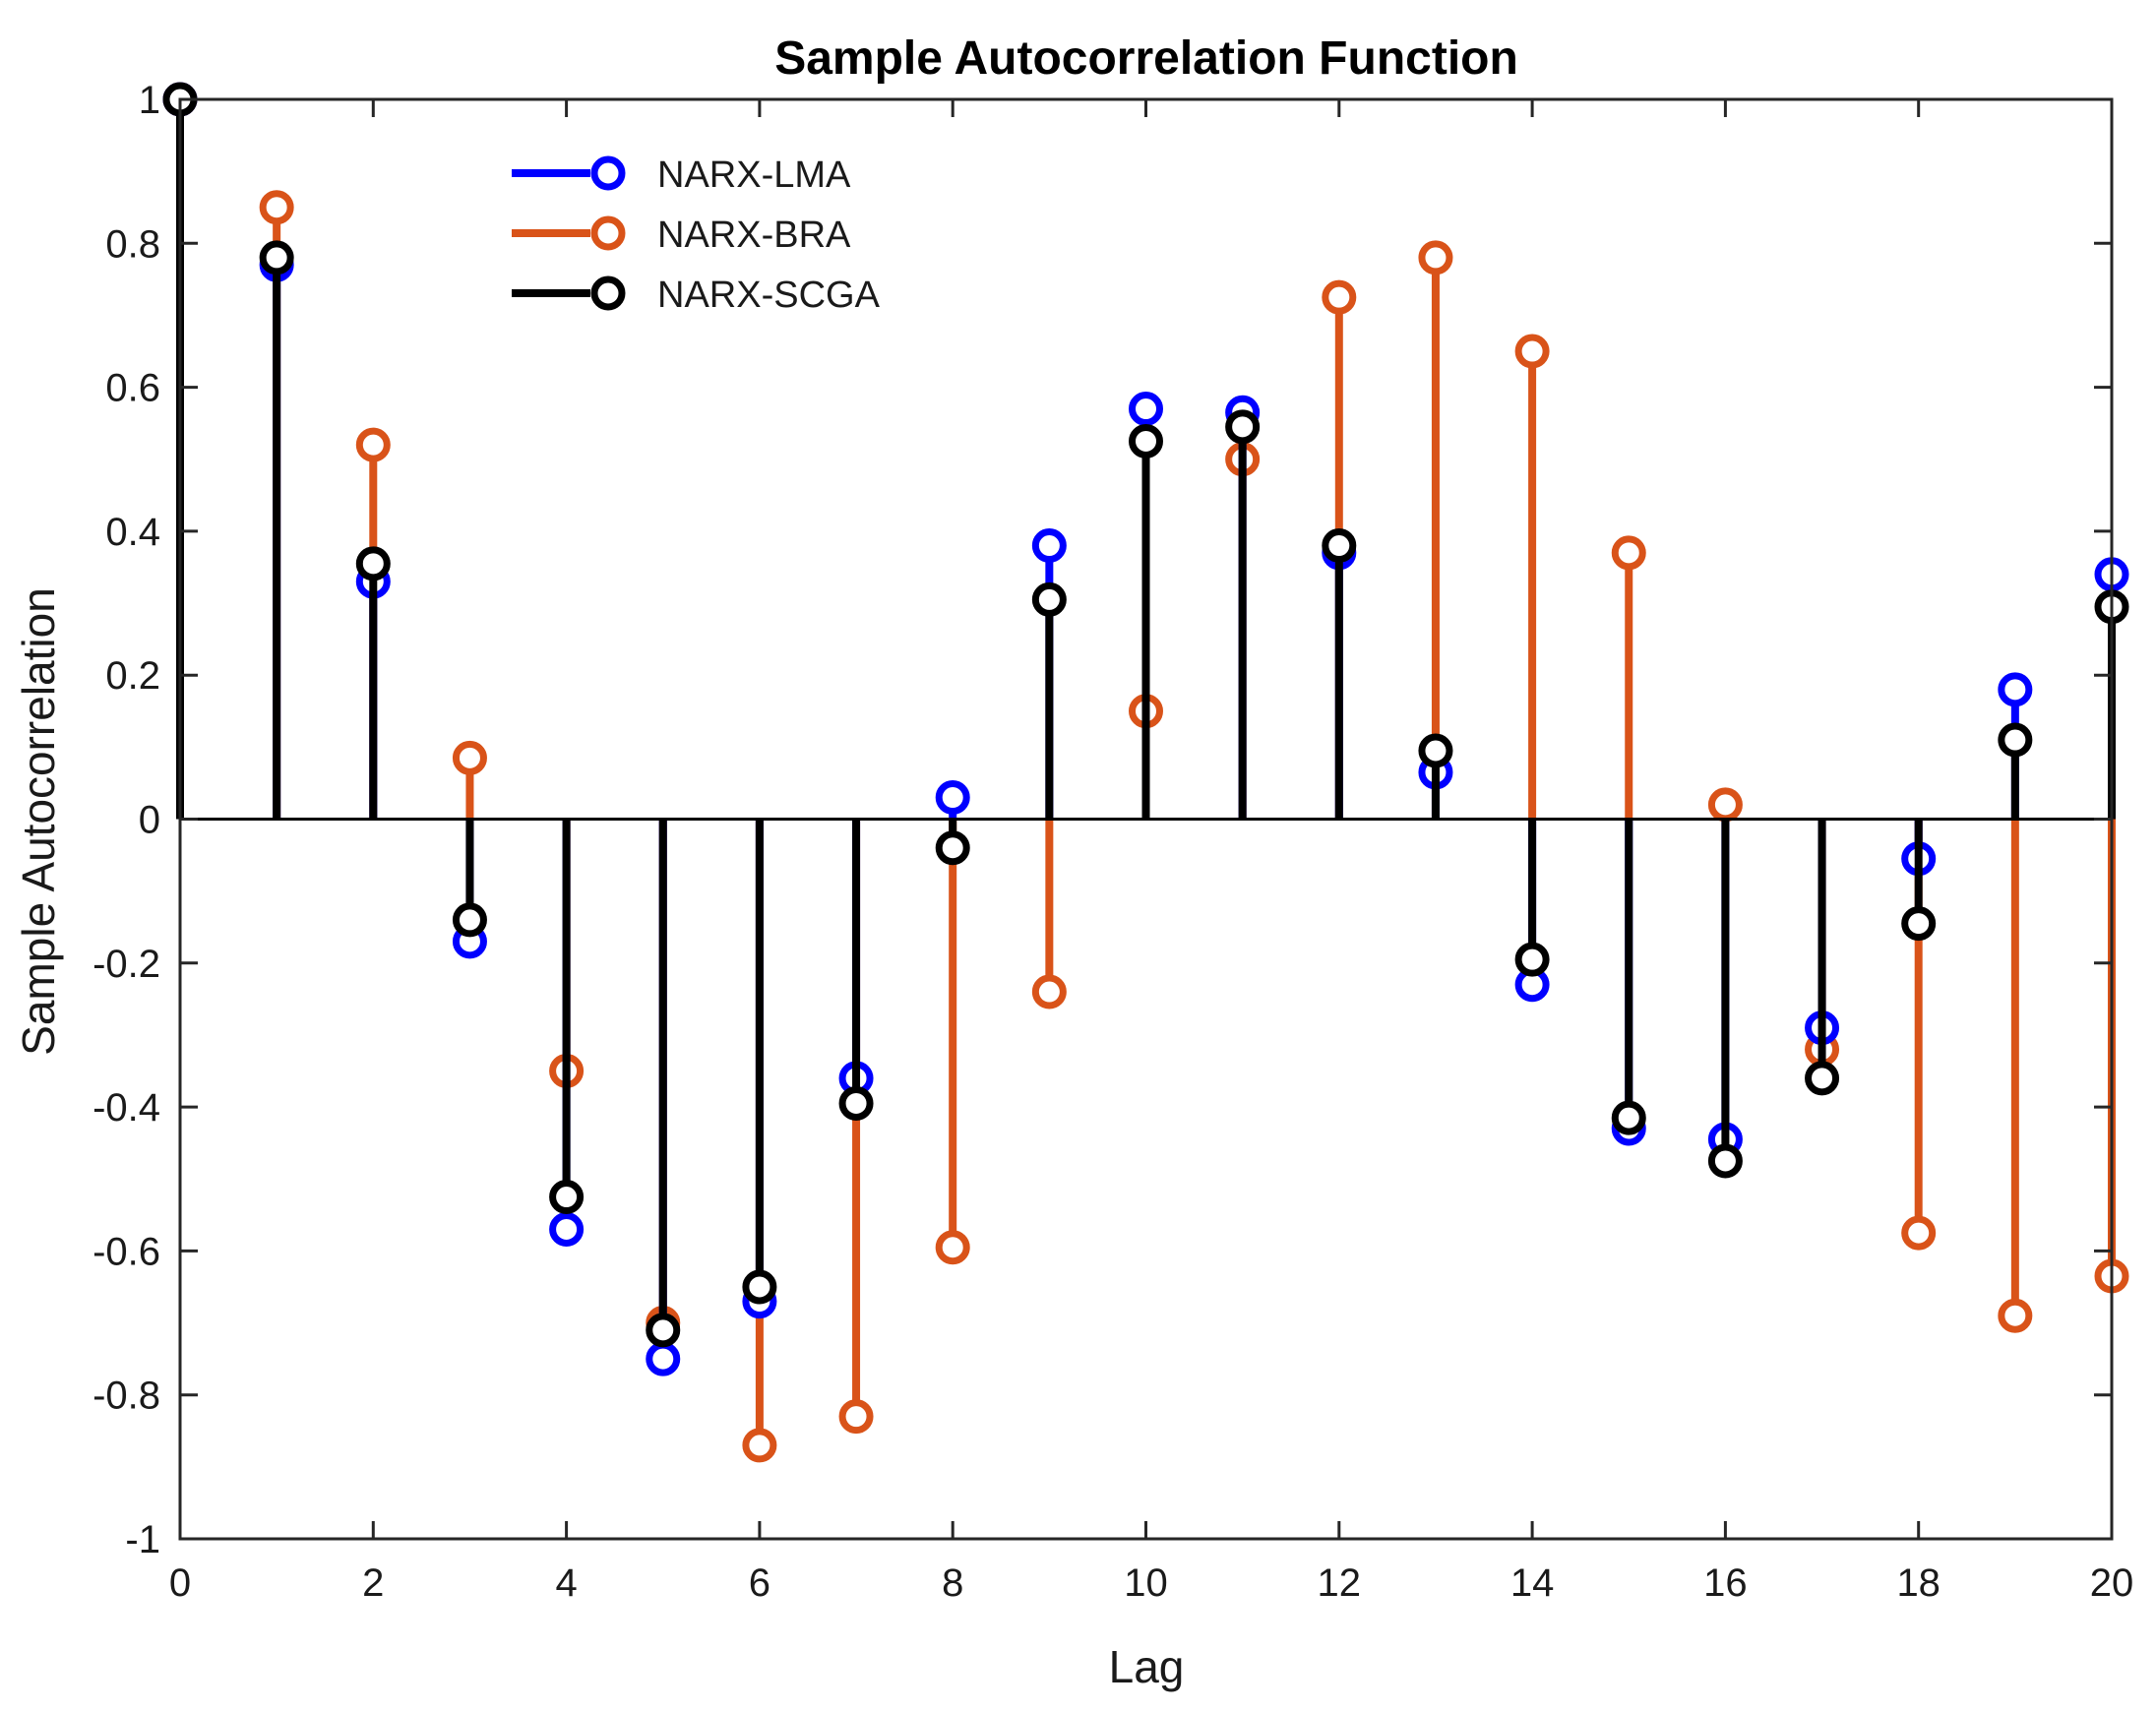  I want to click on x-axis-label: Lag, so click(1147, 1667).